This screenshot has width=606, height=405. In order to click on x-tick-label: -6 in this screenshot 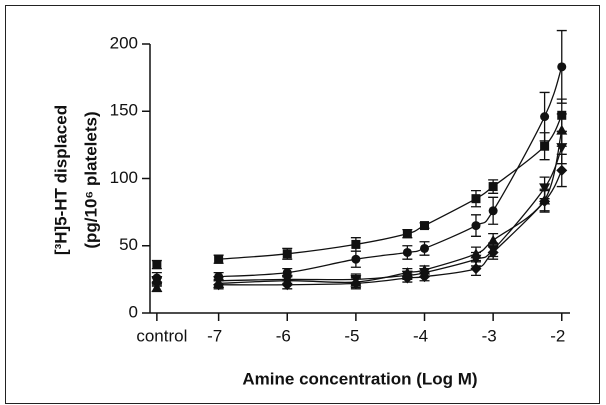, I will do `click(283, 335)`.